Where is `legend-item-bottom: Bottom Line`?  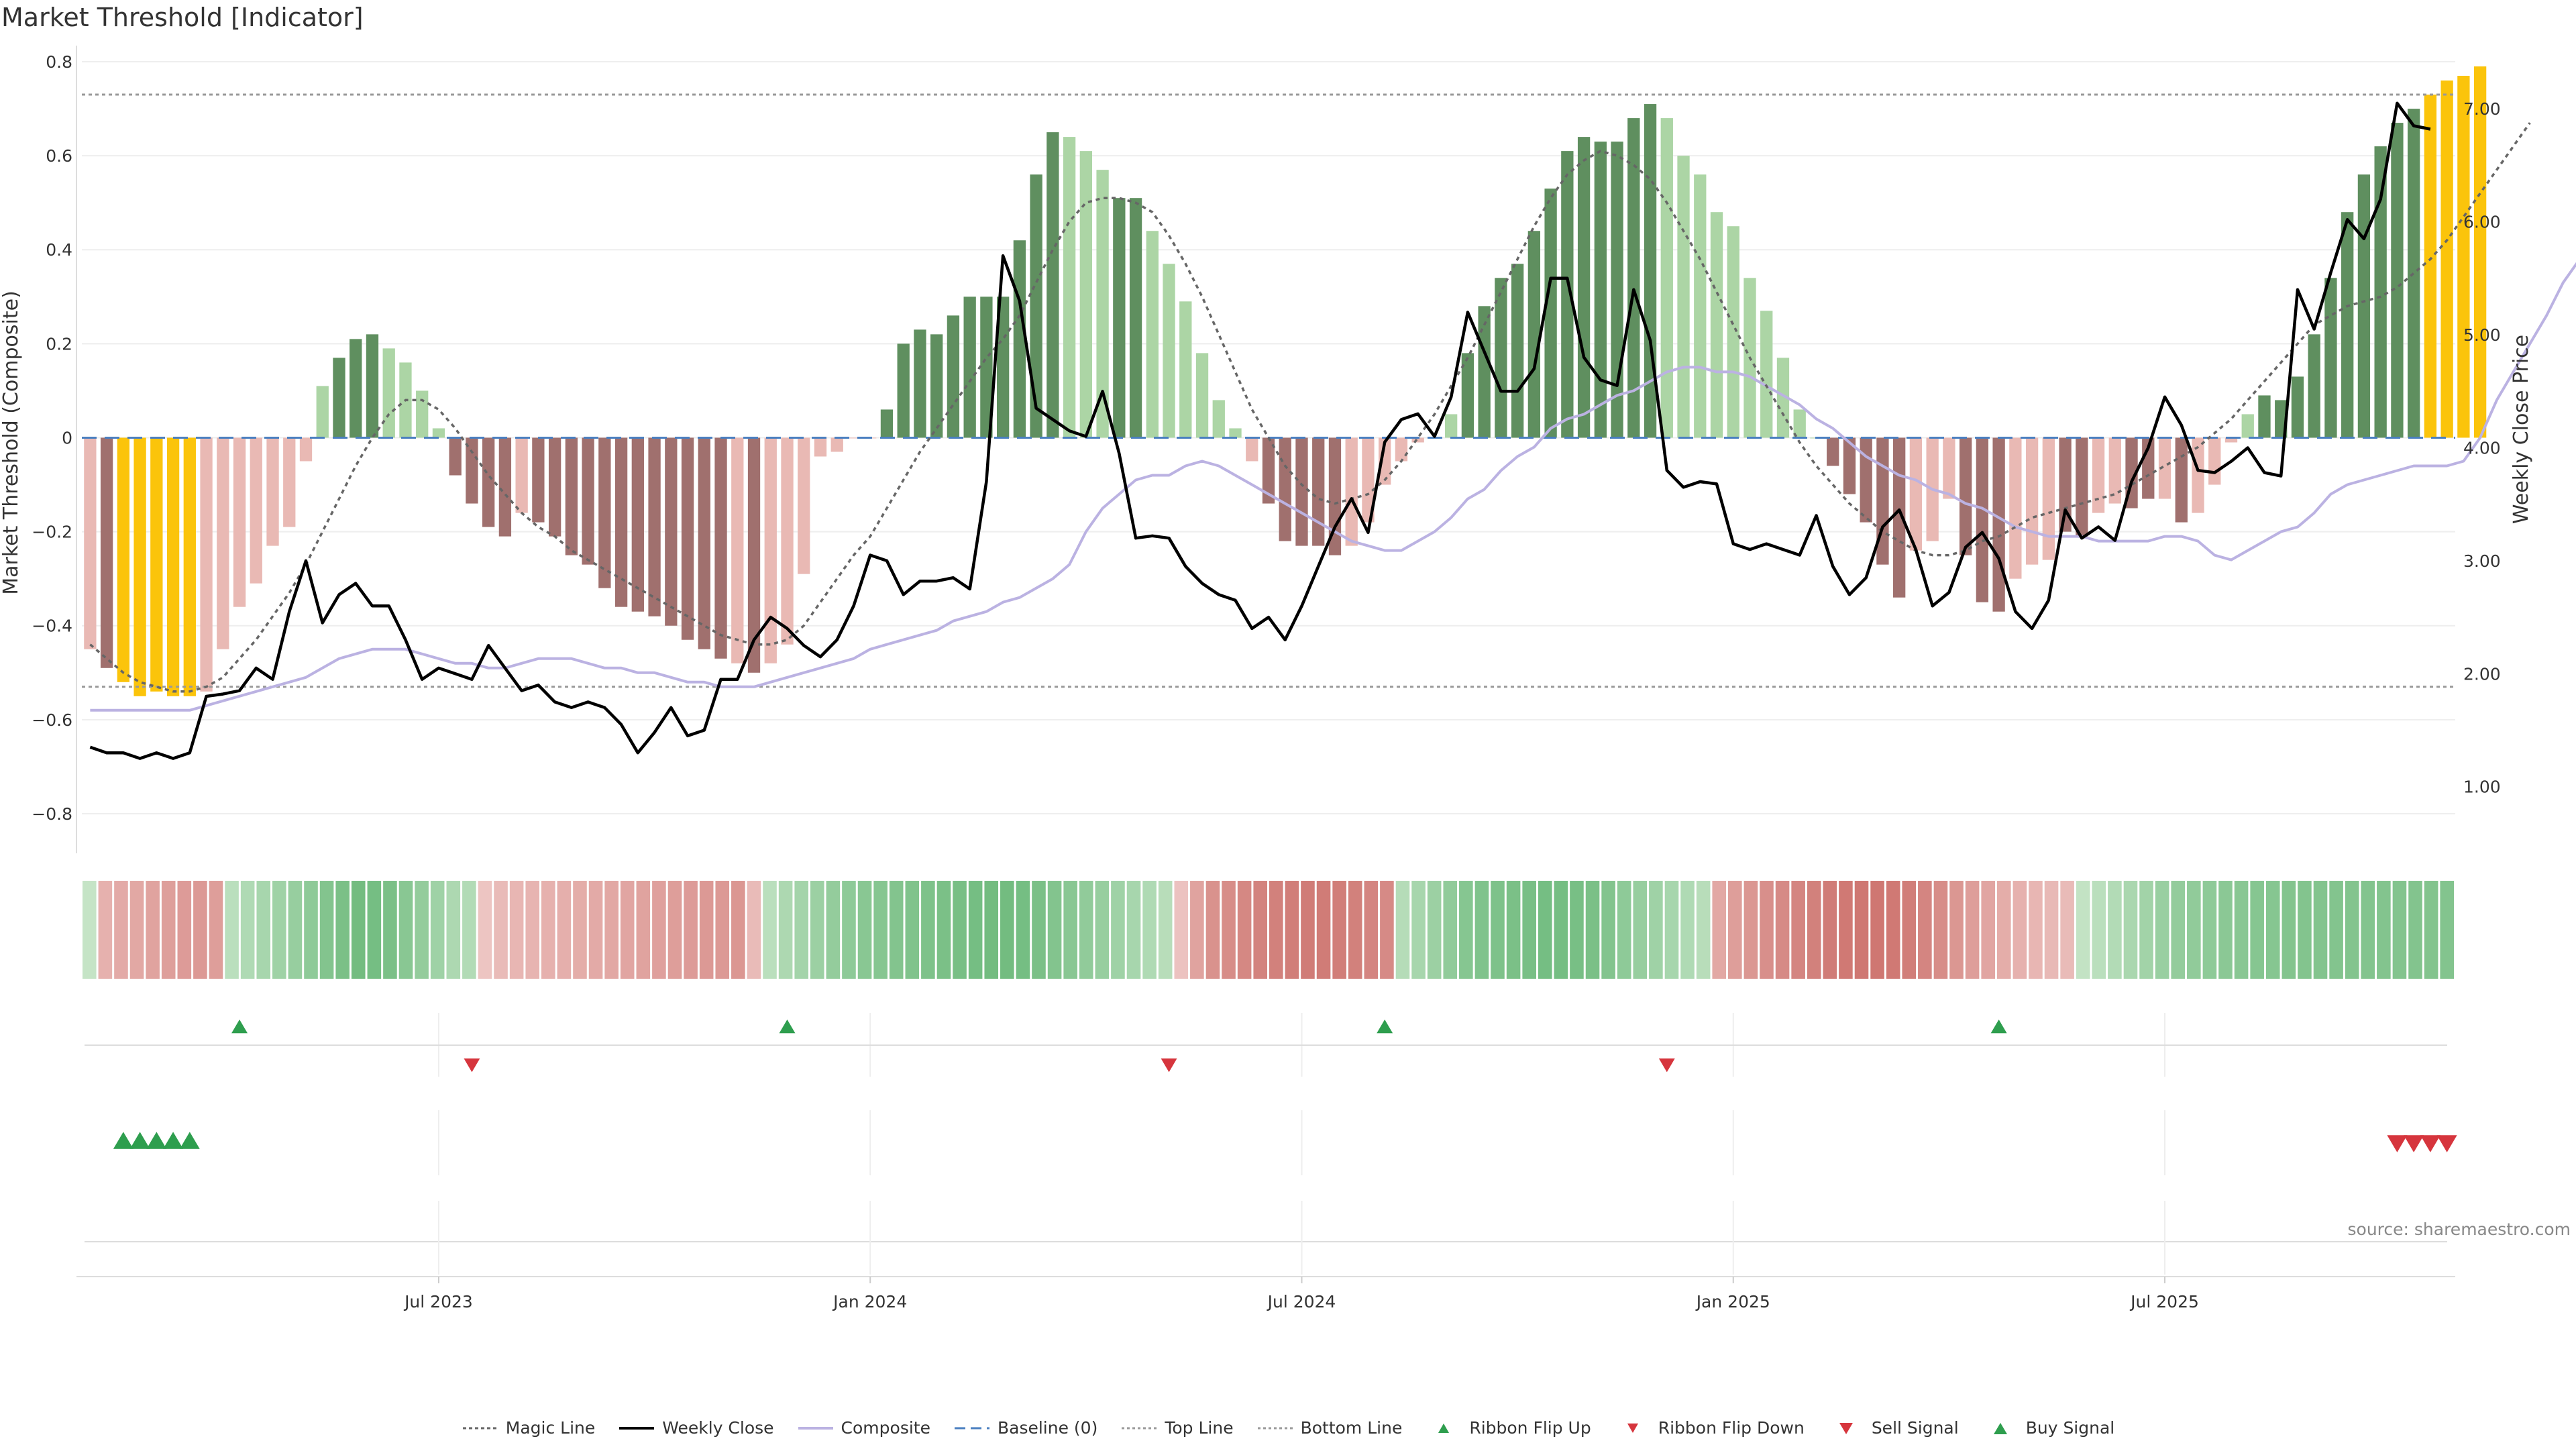
legend-item-bottom: Bottom Line is located at coordinates (1329, 1428).